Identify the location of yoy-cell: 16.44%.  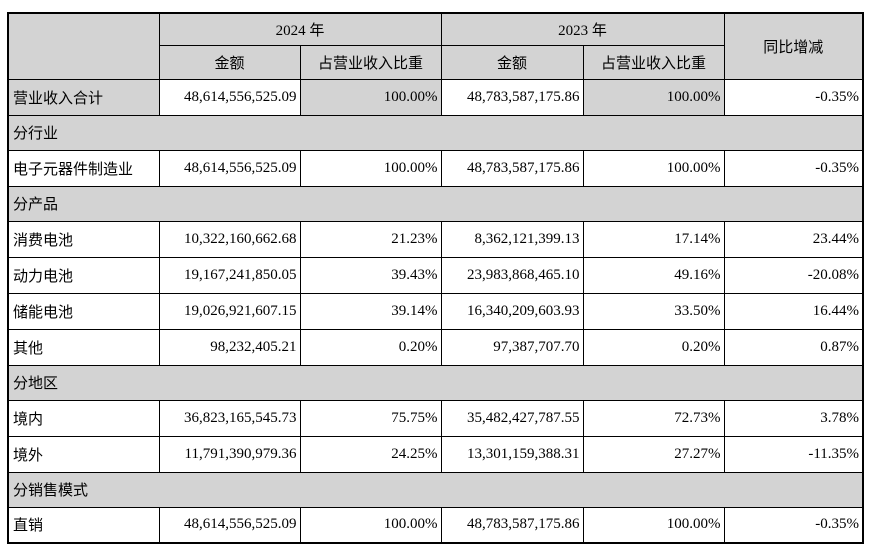
(793, 311).